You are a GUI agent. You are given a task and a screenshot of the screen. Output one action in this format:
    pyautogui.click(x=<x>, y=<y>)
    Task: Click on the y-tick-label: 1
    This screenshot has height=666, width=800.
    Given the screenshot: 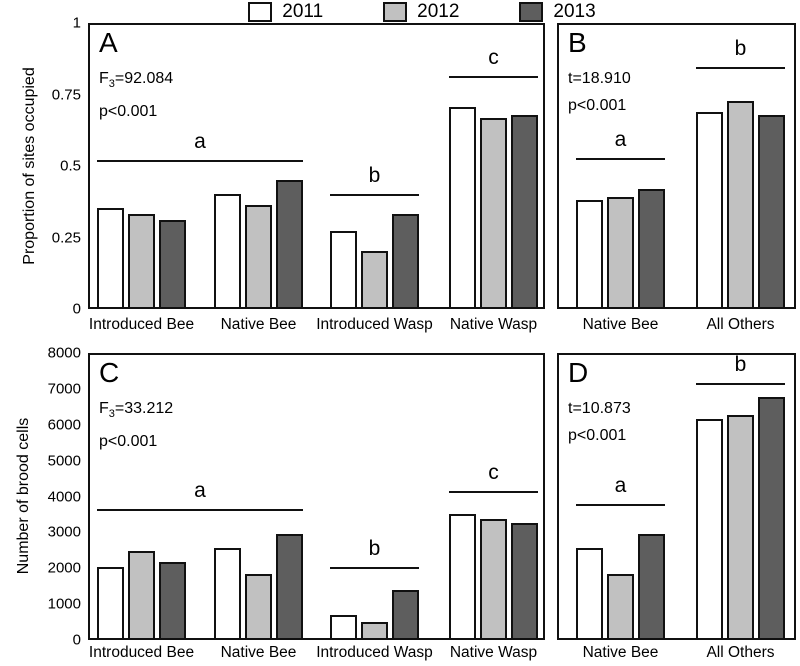 What is the action you would take?
    pyautogui.click(x=76, y=23)
    